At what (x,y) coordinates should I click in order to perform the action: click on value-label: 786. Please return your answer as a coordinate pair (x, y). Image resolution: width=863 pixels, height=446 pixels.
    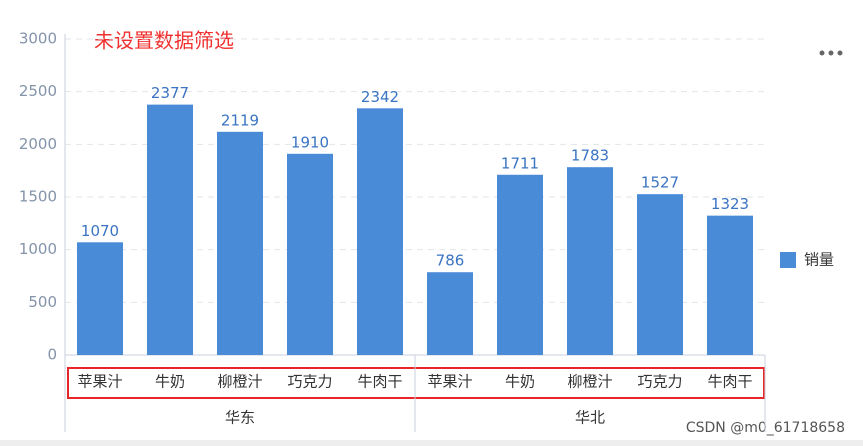
    Looking at the image, I should click on (450, 261).